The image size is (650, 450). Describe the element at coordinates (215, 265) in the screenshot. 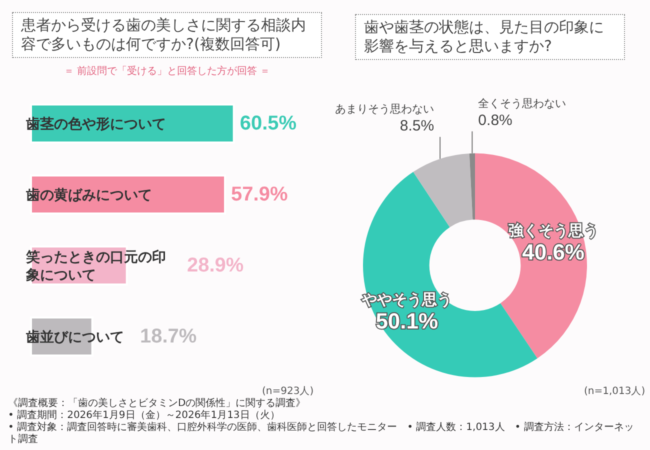

I see `data-label: 28.9%` at that location.